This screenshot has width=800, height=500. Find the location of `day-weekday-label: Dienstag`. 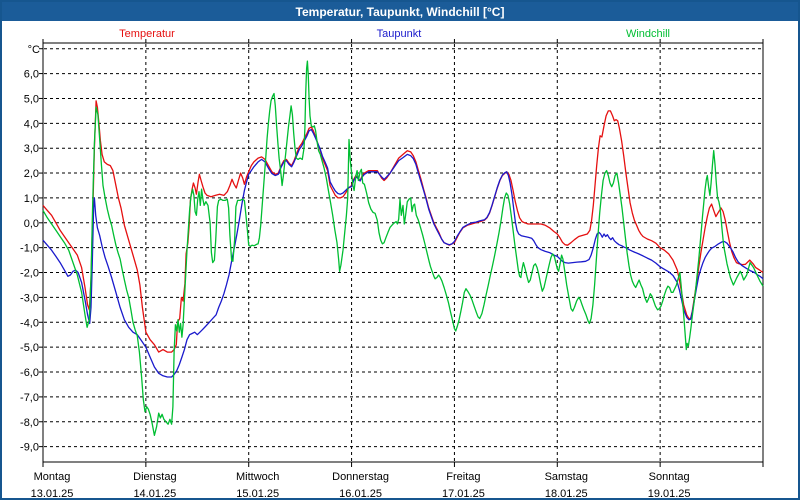

day-weekday-label: Dienstag is located at coordinates (154, 477).